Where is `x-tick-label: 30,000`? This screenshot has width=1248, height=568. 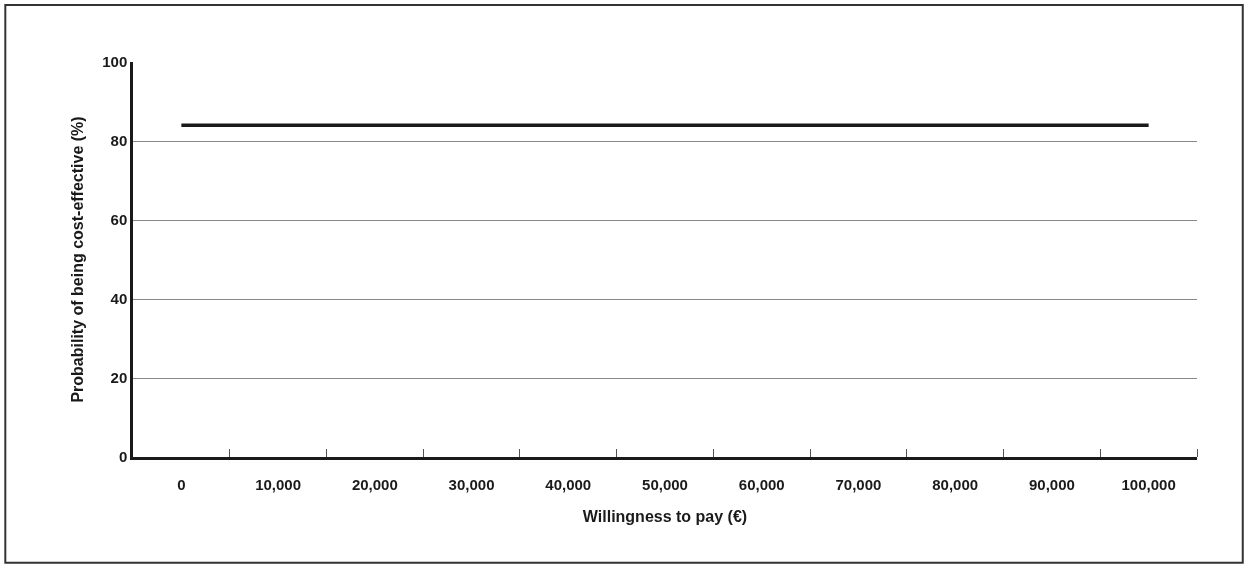
x-tick-label: 30,000 is located at coordinates (471, 484).